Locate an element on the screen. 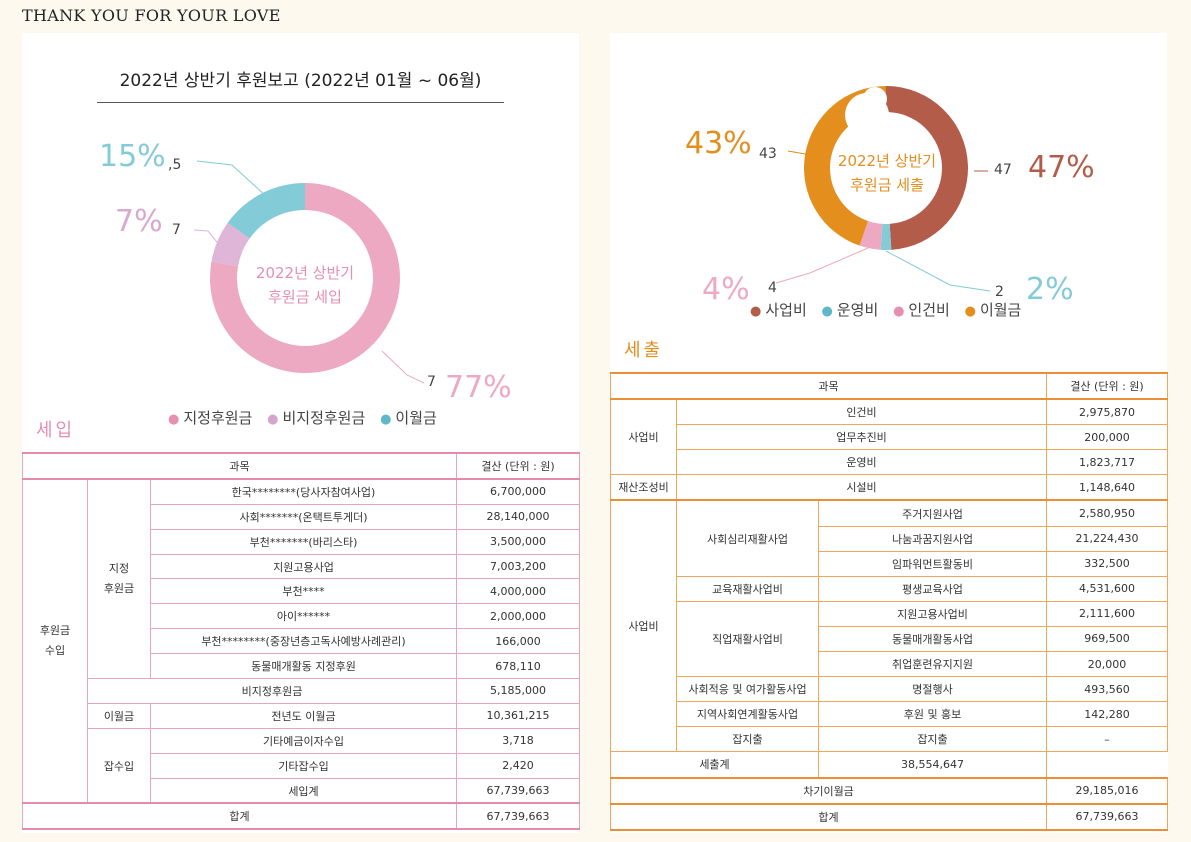  table-row: 비지정후원금 5,185,000 is located at coordinates (302, 691).